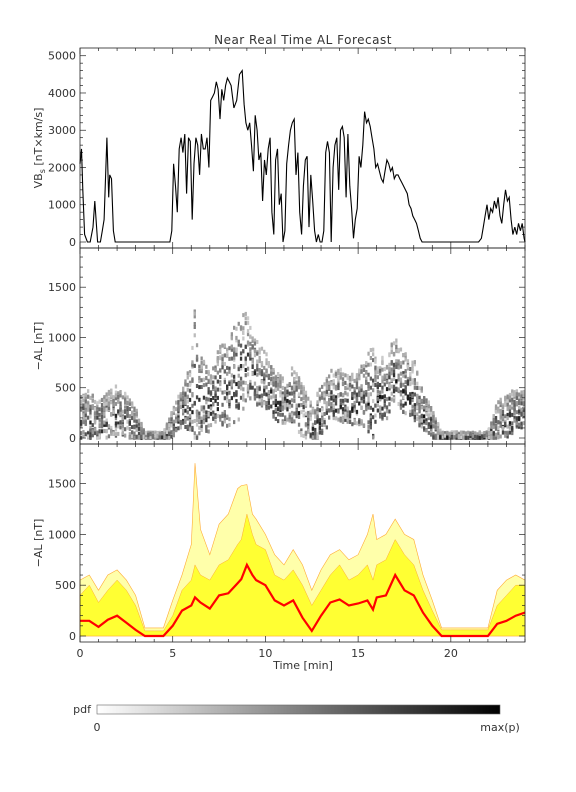 The height and width of the screenshot is (792, 576). What do you see at coordinates (65, 388) in the screenshot?
I see `y-tick-label: 500` at bounding box center [65, 388].